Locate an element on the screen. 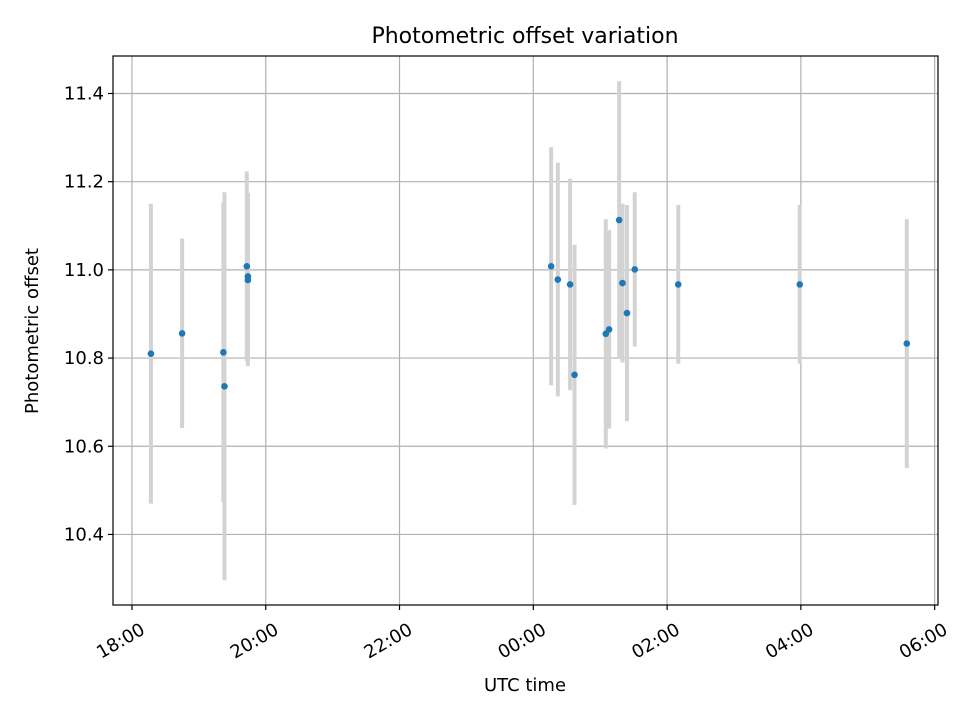 This screenshot has height=725, width=960. y-tick-label: 10.4 is located at coordinates (84, 534).